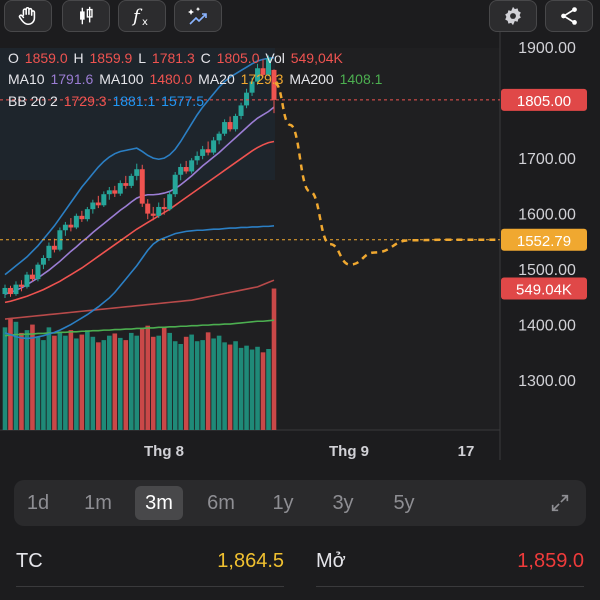 This screenshot has height=600, width=600. I want to click on tc-label: TC, so click(29, 561).